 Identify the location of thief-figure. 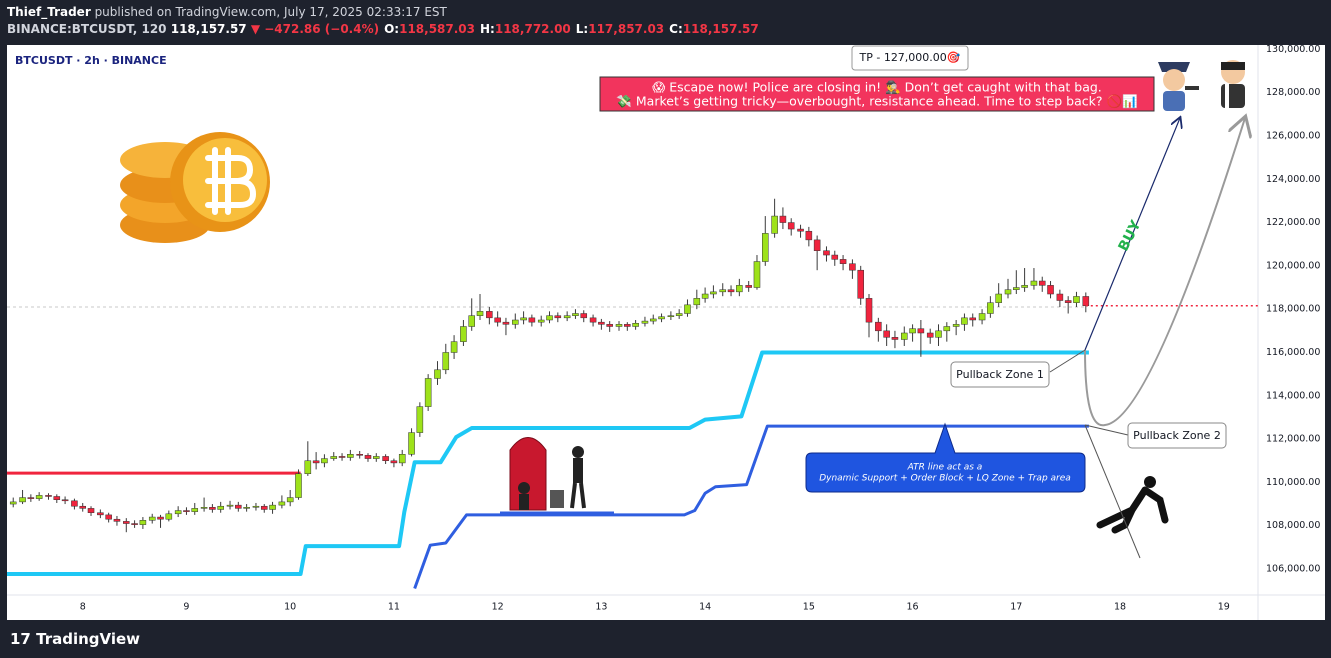
(1233, 84).